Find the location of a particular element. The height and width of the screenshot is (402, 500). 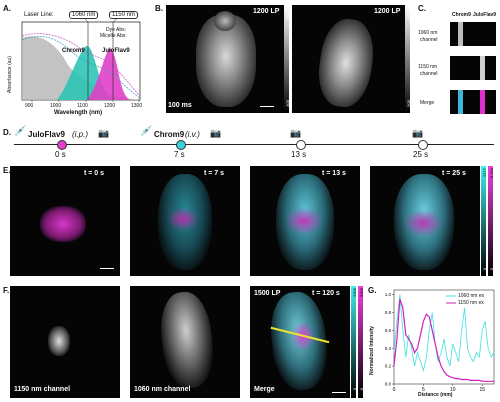

syringe-icon-2: 💉 is located at coordinates (146, 131).